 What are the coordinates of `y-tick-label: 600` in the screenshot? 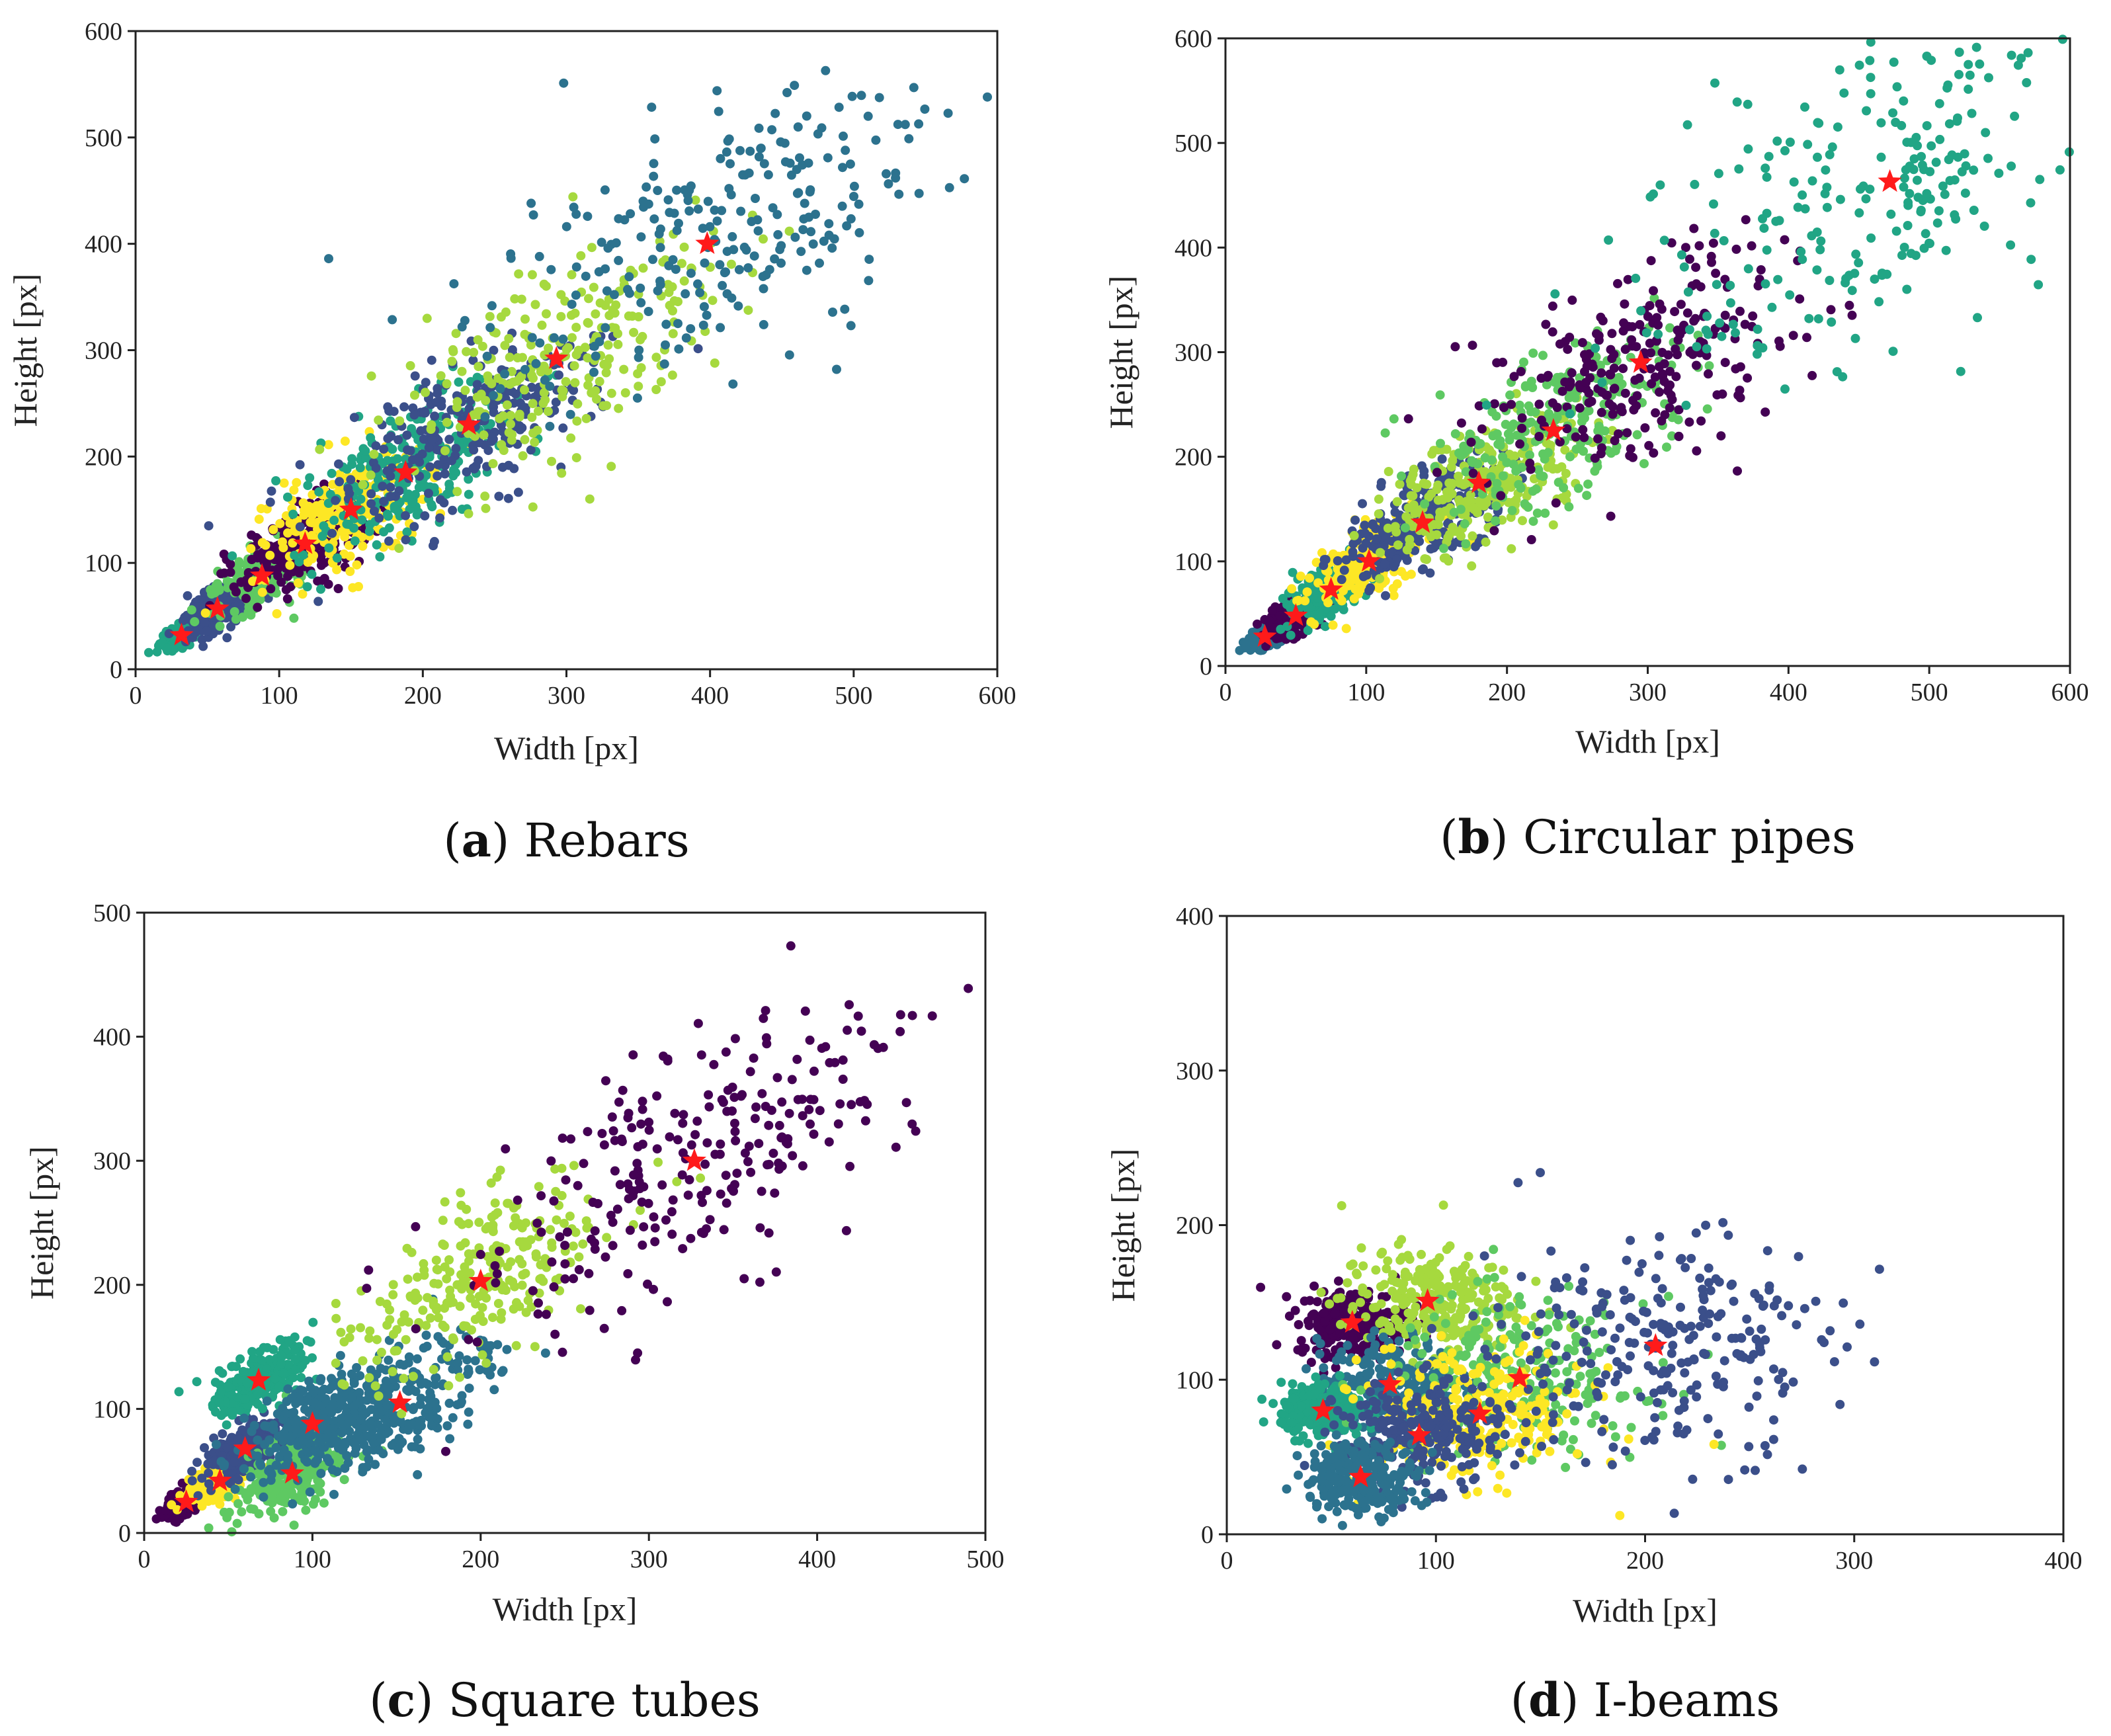 It's located at (104, 32).